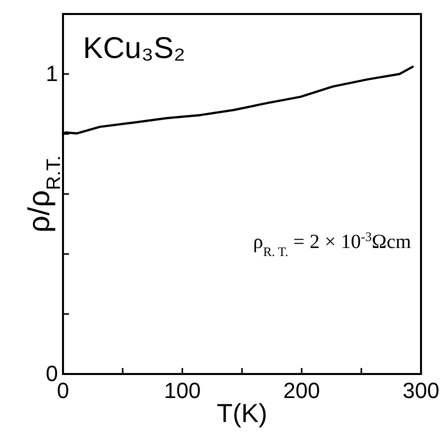 The image size is (446, 432). I want to click on x-tick-label: 300, so click(421, 390).